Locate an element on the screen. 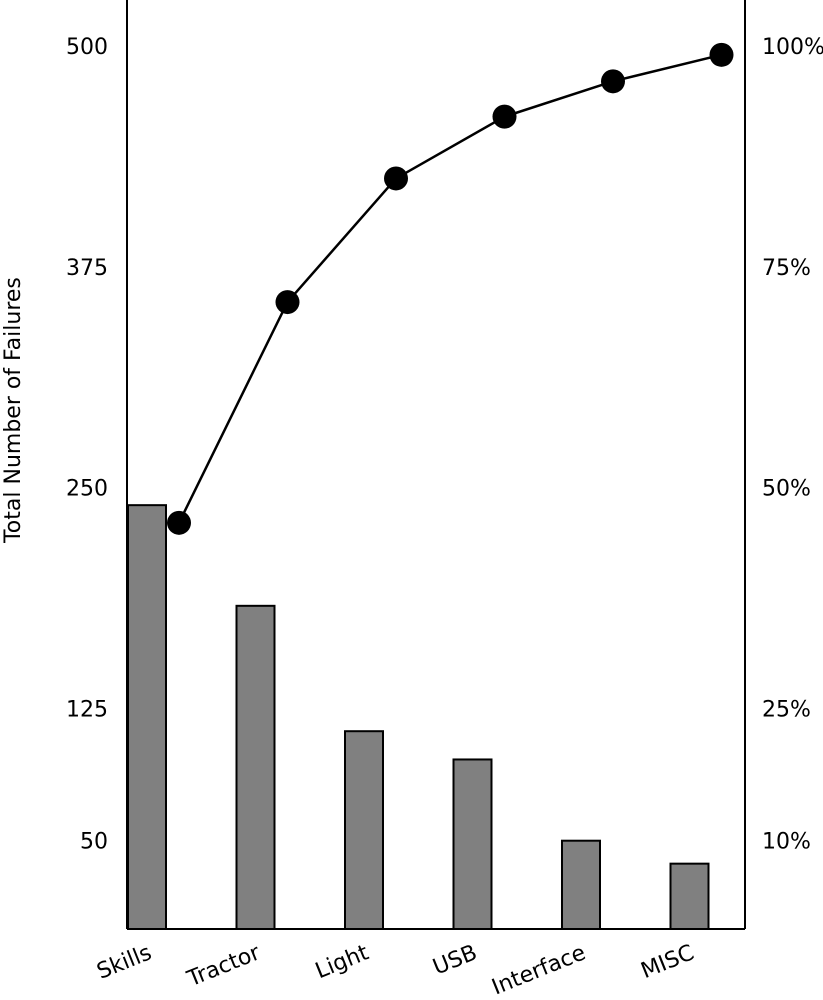  y2-tick-label: 50% is located at coordinates (786, 489).